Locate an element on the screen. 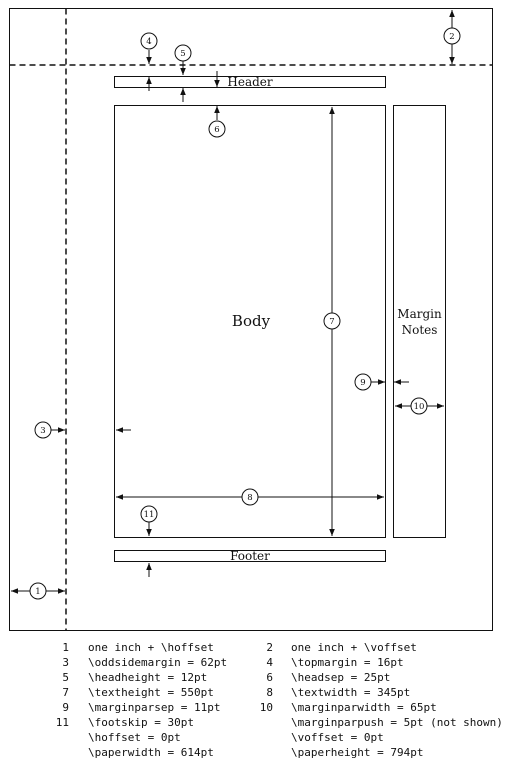 The image size is (506, 760). header-label: Header is located at coordinates (250, 82).